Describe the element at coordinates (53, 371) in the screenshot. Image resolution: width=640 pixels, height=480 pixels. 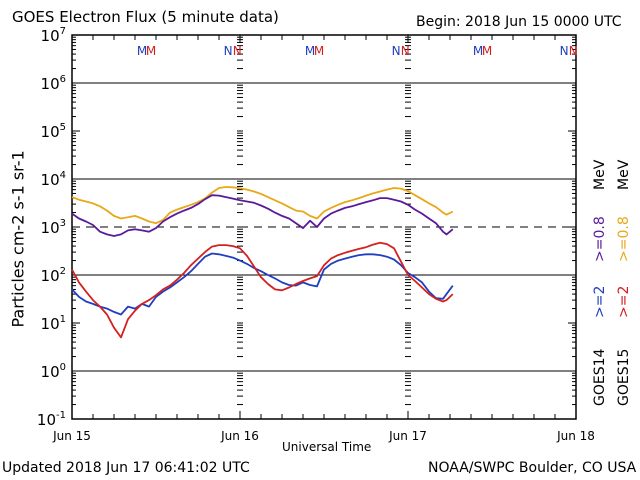
I see `y-tick-label: 10⁰` at that location.